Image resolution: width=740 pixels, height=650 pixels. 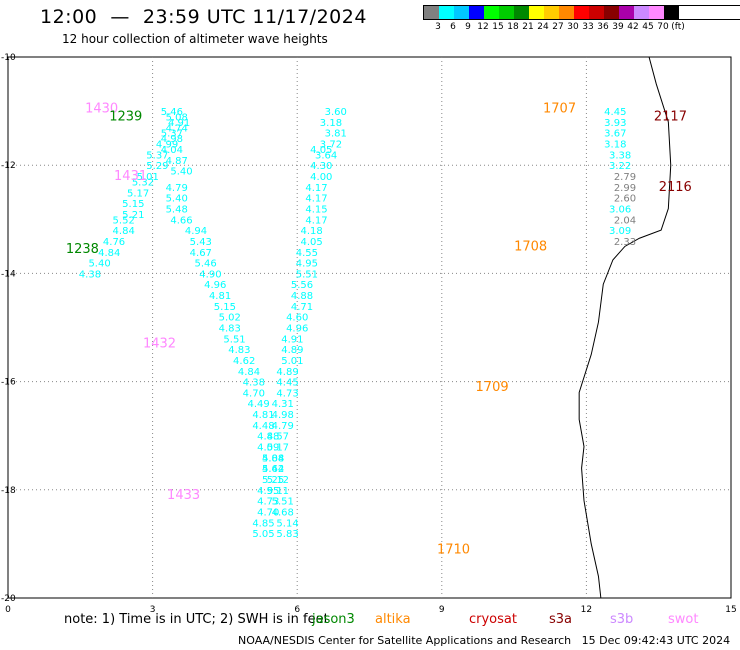 What do you see at coordinates (278, 480) in the screenshot?
I see `wave-height-label: 5.12` at bounding box center [278, 480].